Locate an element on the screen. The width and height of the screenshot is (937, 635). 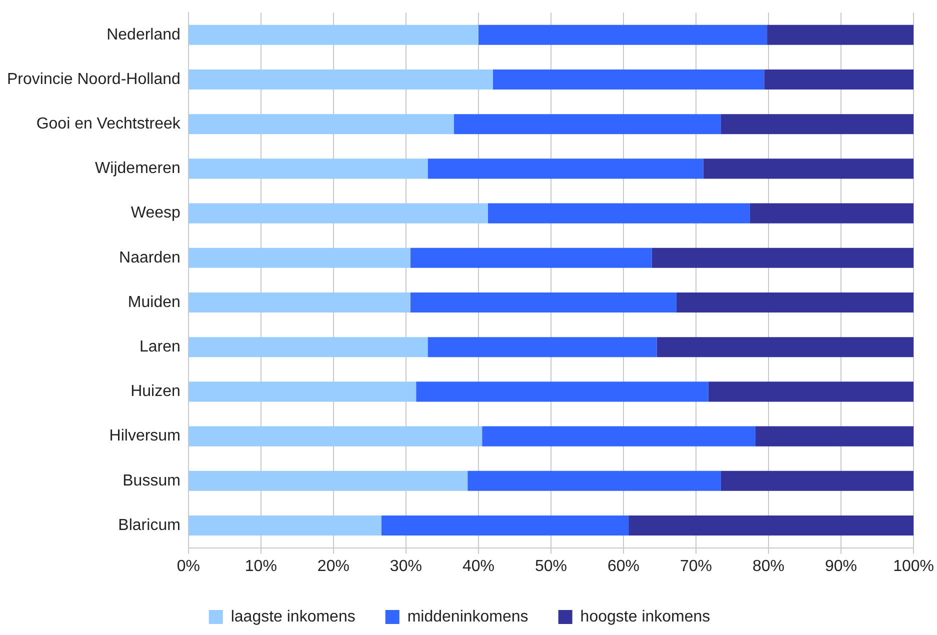
legend-label: hoogste inkomens is located at coordinates (645, 617).